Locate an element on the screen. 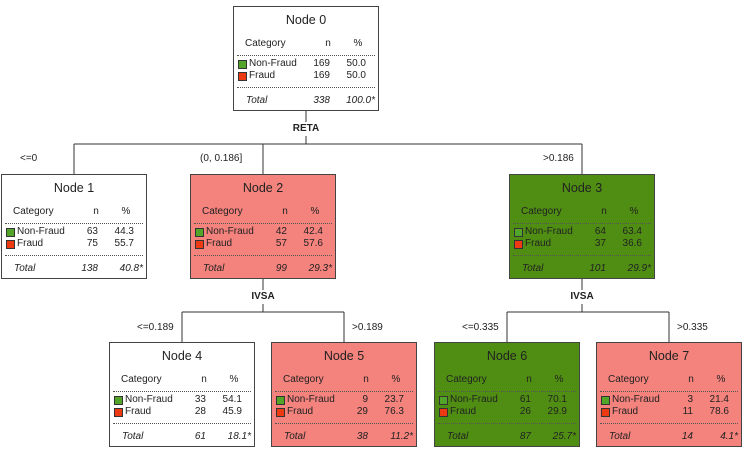 Image resolution: width=742 pixels, height=453 pixels. non-fraud-n: 9 is located at coordinates (365, 399).